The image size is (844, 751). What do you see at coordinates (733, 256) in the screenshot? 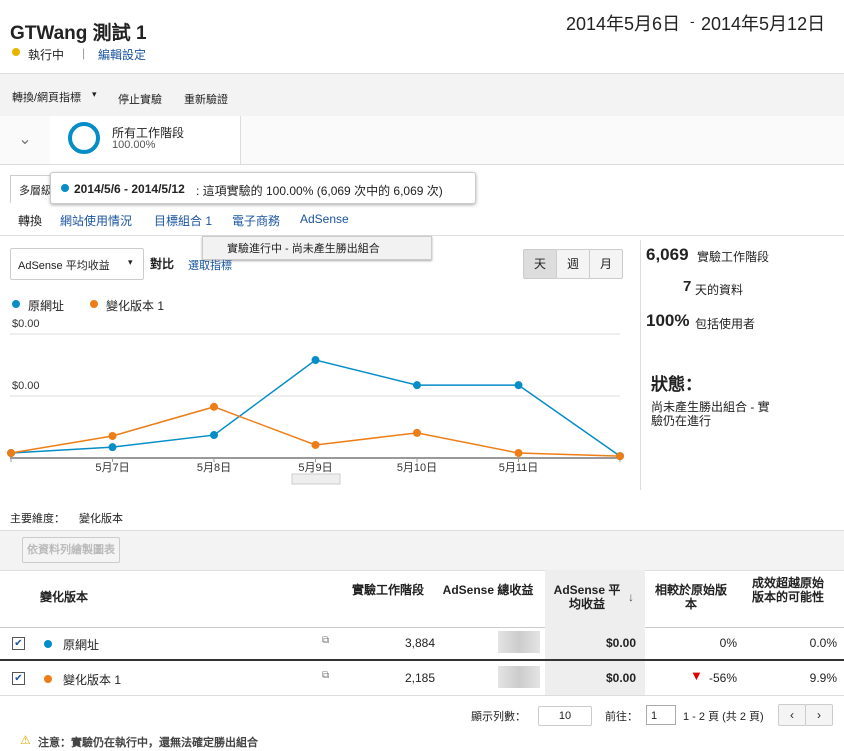
I see `stat-label: 實驗工作階段` at bounding box center [733, 256].